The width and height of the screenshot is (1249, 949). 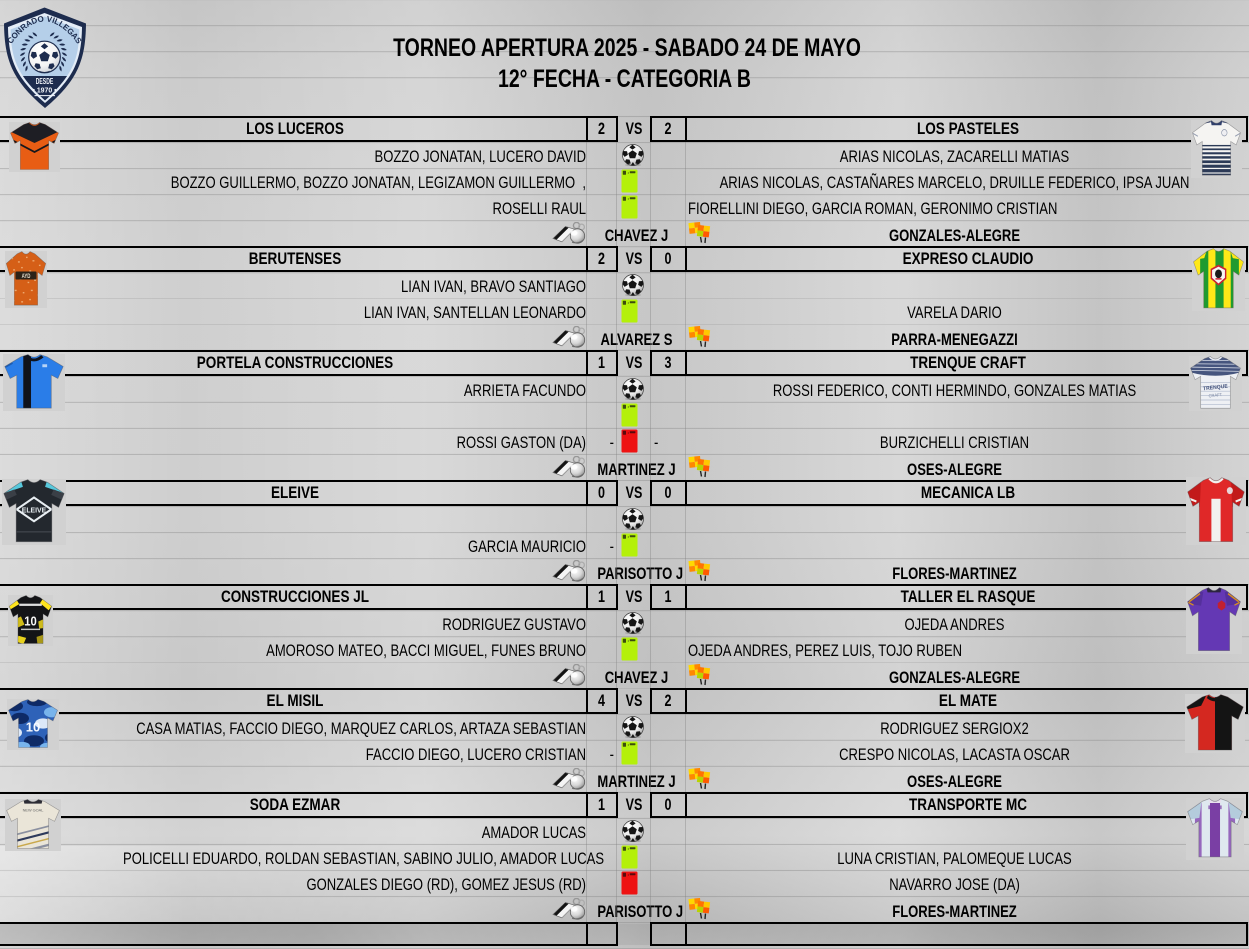 What do you see at coordinates (33, 811) in the screenshot?
I see `svg-text: NEW GOAL` at bounding box center [33, 811].